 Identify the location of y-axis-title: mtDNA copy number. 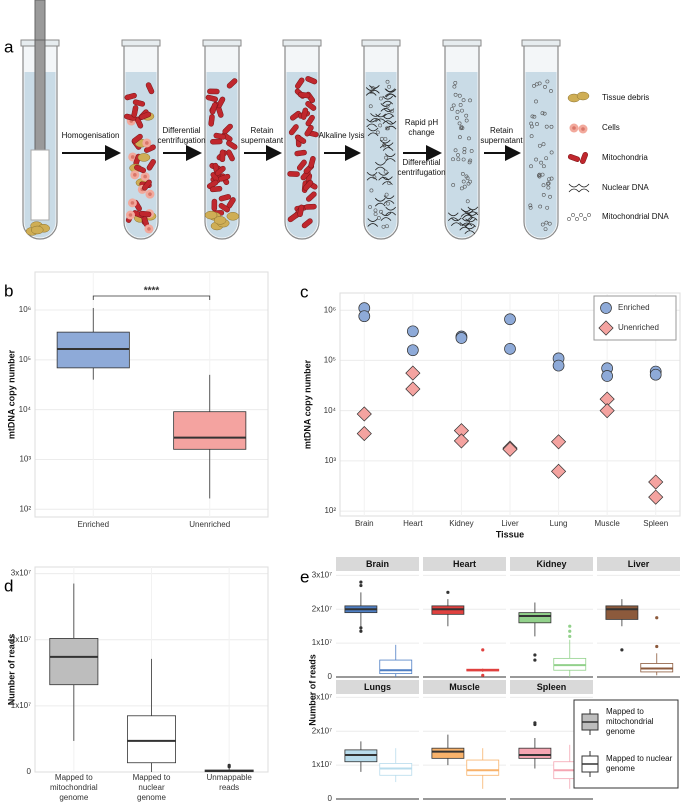
(307, 404).